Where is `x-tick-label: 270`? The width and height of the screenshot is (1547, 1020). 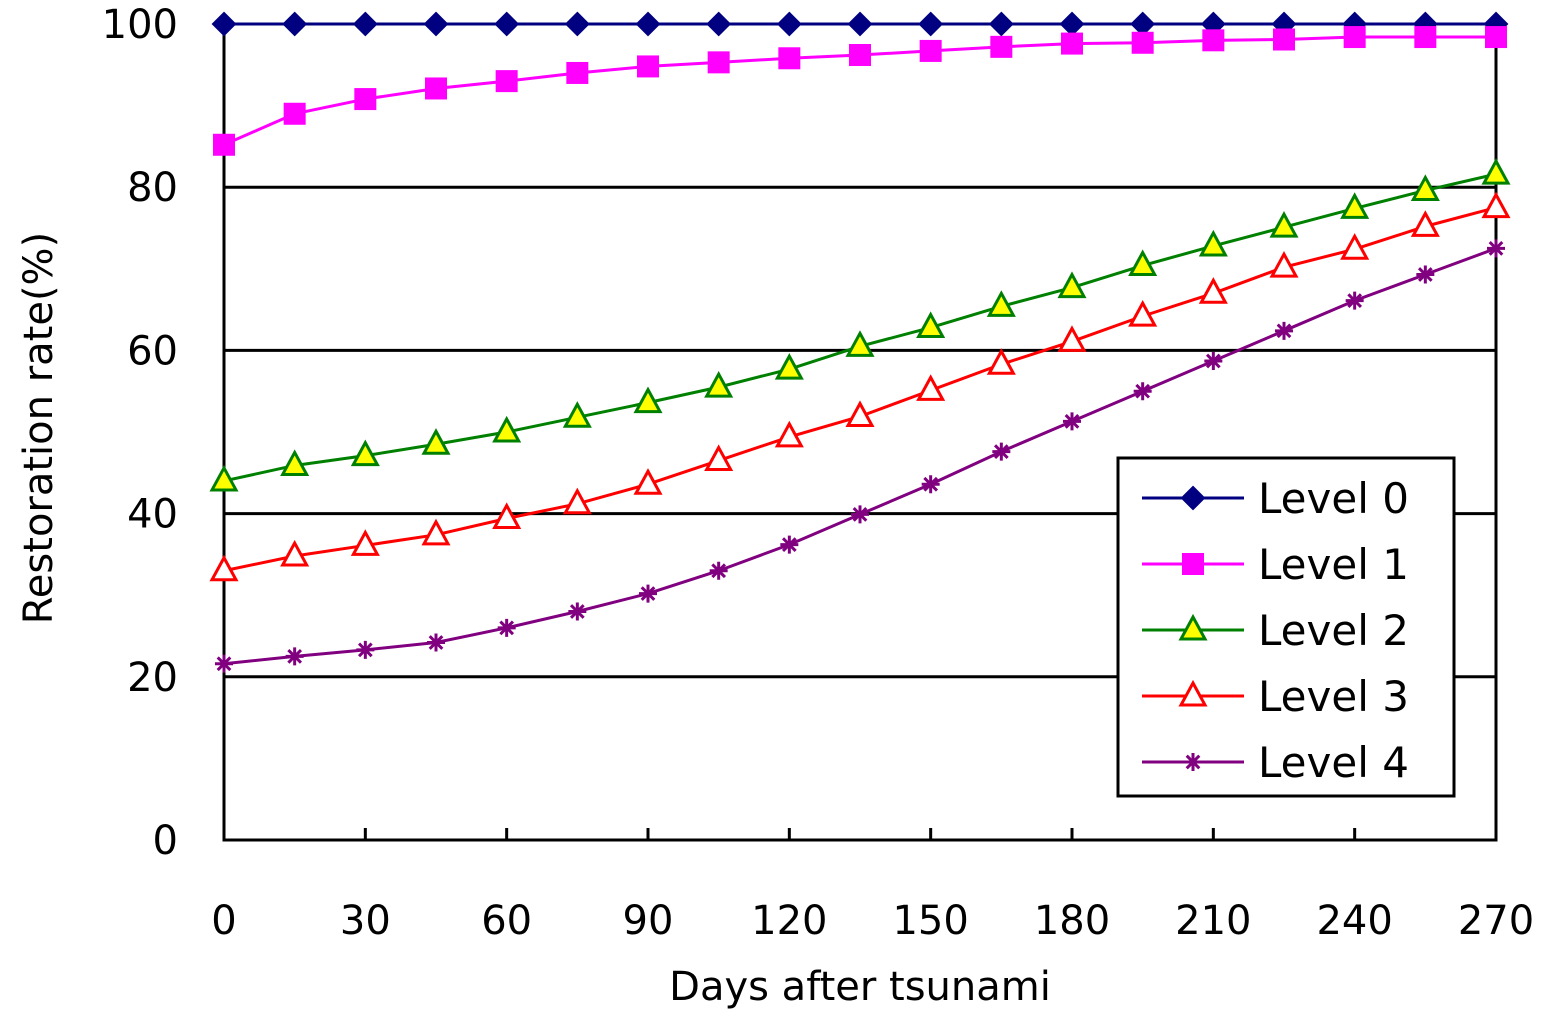
x-tick-label: 270 is located at coordinates (1496, 921).